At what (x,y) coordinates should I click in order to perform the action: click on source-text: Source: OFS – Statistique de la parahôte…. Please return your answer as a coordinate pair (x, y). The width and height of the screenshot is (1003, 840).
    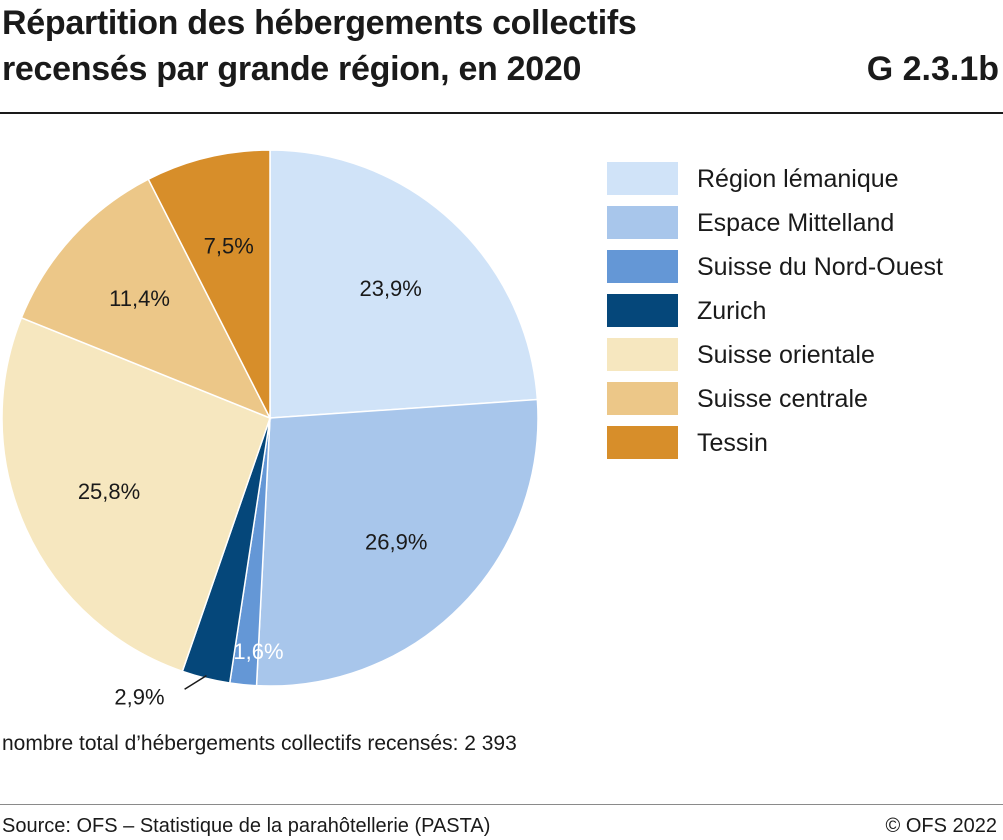
    Looking at the image, I should click on (246, 826).